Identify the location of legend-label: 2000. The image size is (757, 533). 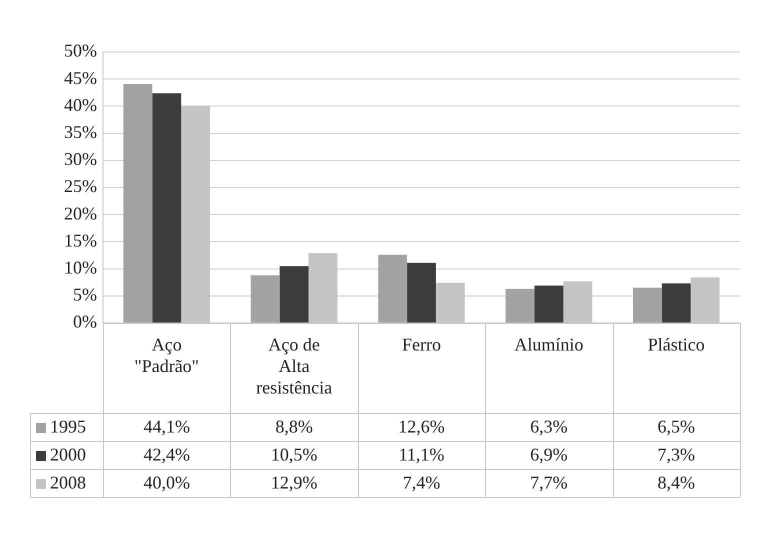
(68, 454).